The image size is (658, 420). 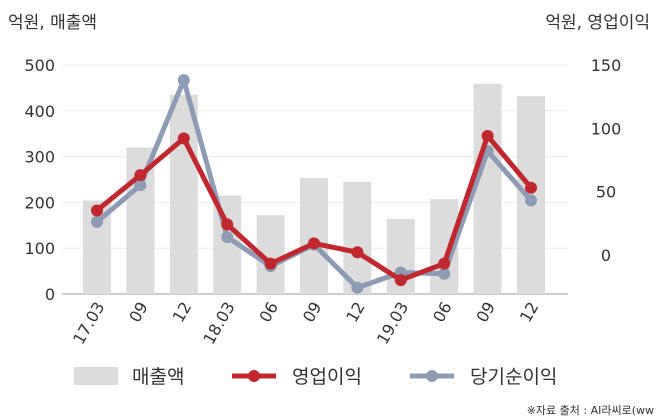 I want to click on right-tick-label: 50, so click(x=606, y=192).